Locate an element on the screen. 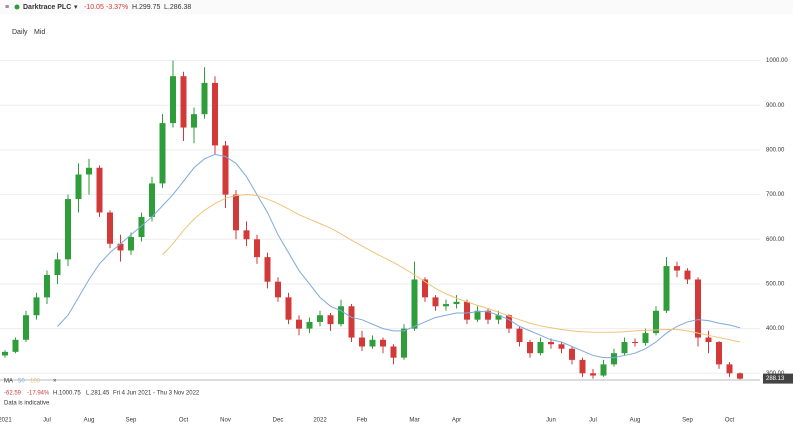 This screenshot has height=425, width=793. period-range: Fri 4 Jun 2021 - Thu 3 Nov 2022 is located at coordinates (156, 394).